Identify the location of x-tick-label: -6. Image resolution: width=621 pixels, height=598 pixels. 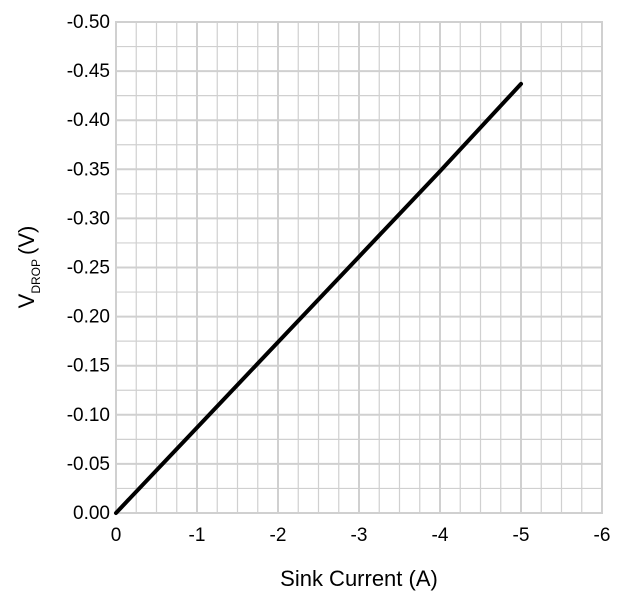
(602, 535).